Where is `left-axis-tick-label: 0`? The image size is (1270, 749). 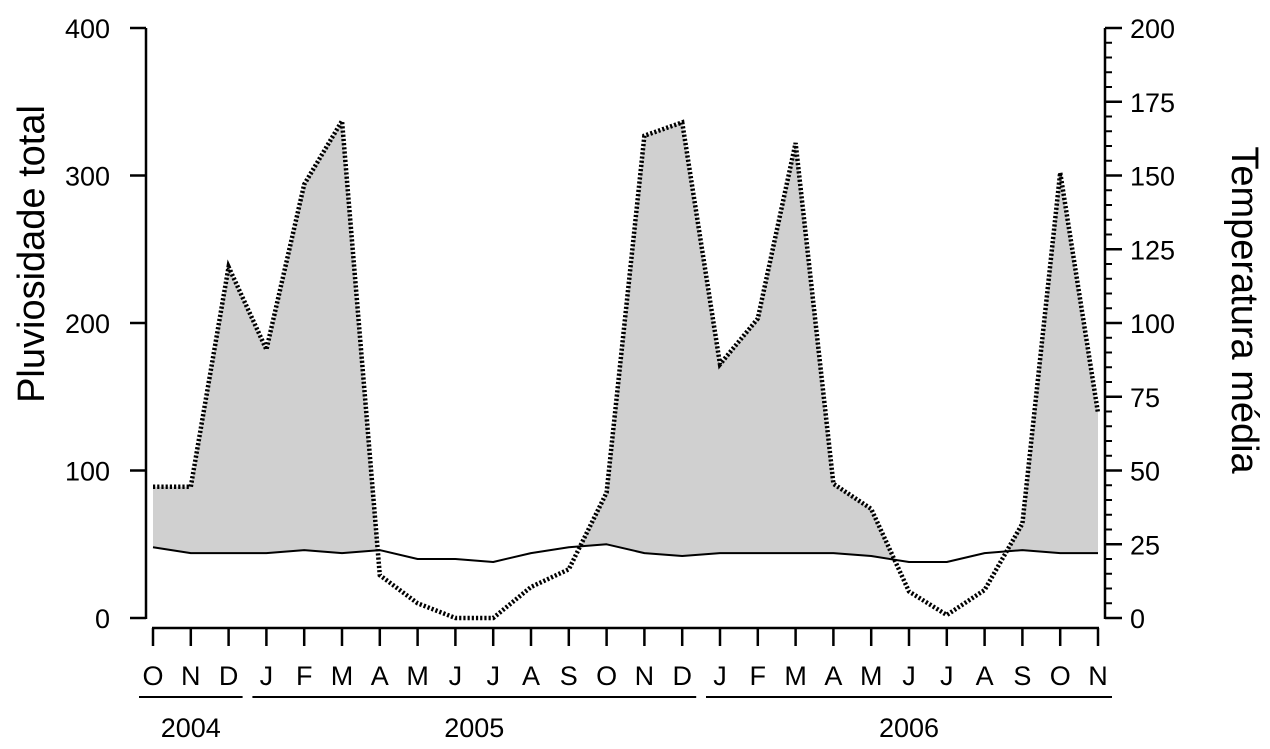 left-axis-tick-label: 0 is located at coordinates (102, 619).